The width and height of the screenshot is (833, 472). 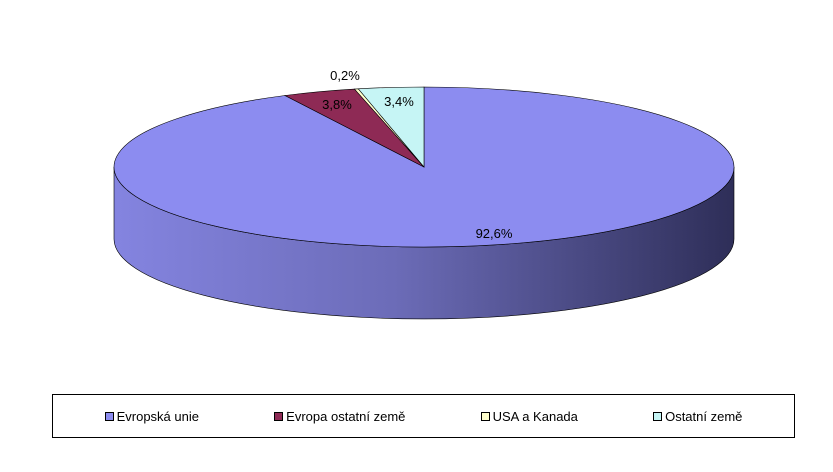 What do you see at coordinates (109, 416) in the screenshot?
I see `legend-swatch-evropska-unie` at bounding box center [109, 416].